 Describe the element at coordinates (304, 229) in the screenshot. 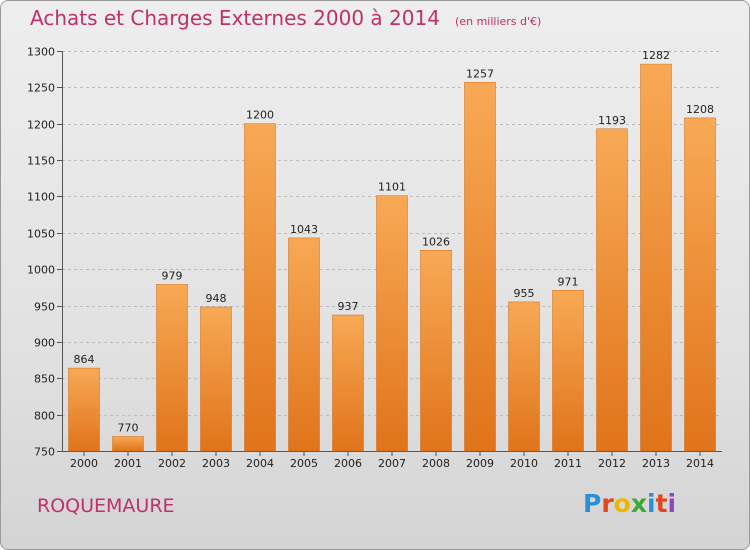

I see `data-label: 1043` at that location.